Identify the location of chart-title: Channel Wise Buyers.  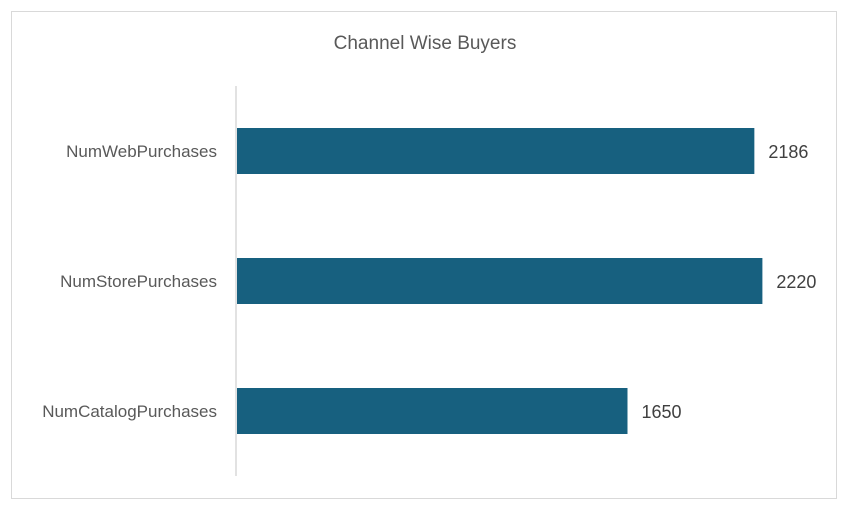
(425, 43).